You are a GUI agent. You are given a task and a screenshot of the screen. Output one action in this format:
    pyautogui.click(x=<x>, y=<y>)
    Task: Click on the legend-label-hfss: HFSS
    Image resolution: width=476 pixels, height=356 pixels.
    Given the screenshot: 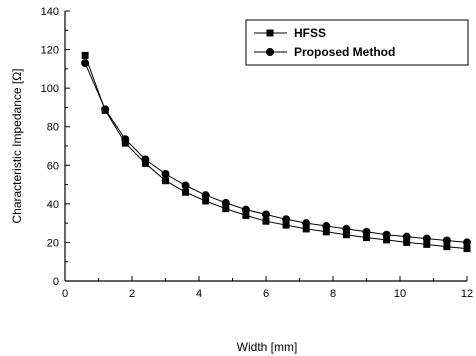 What is the action you would take?
    pyautogui.click(x=310, y=33)
    